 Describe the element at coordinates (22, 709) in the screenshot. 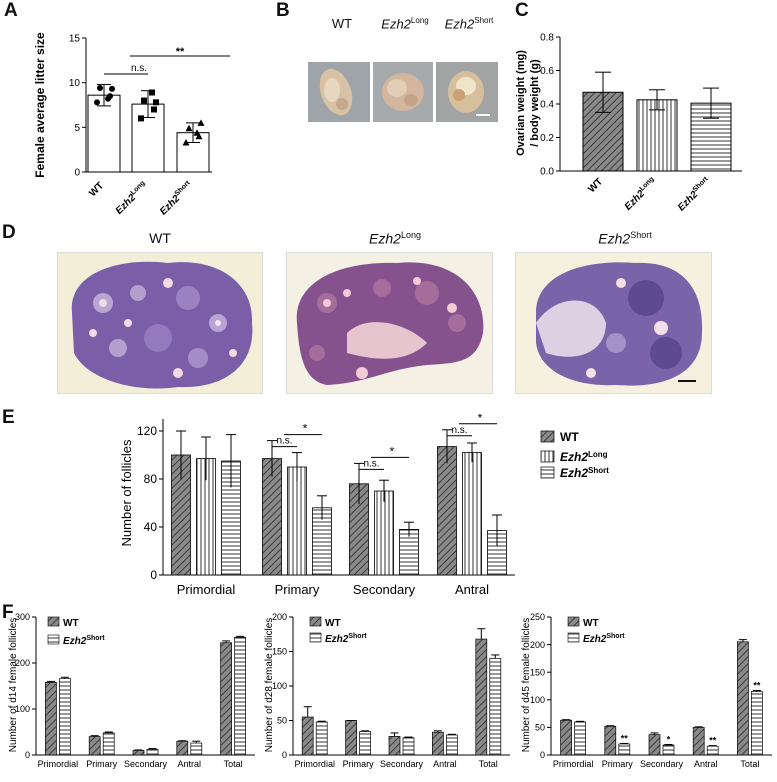

I see `chart-f-d14-ytick-label-1: 100` at that location.